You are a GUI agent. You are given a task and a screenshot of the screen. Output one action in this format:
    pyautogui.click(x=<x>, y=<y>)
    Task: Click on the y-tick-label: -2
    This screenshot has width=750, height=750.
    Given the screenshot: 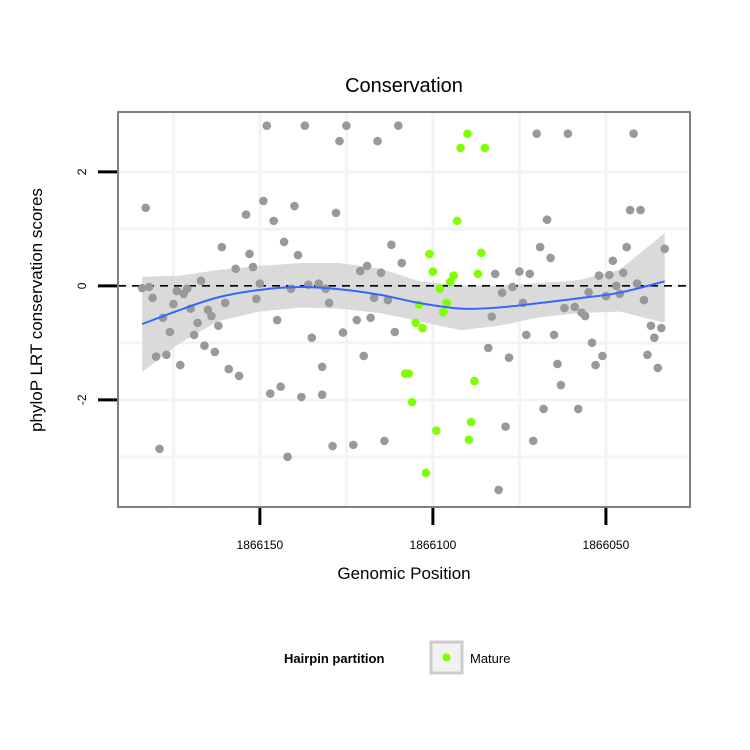 What is the action you would take?
    pyautogui.click(x=82, y=399)
    